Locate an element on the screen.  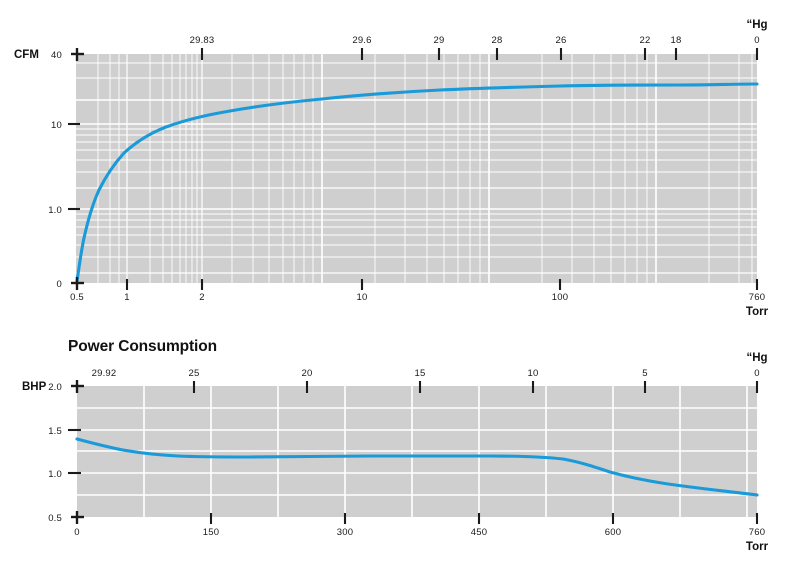
chart1-x-tick-label-5: 760 is located at coordinates (757, 297).